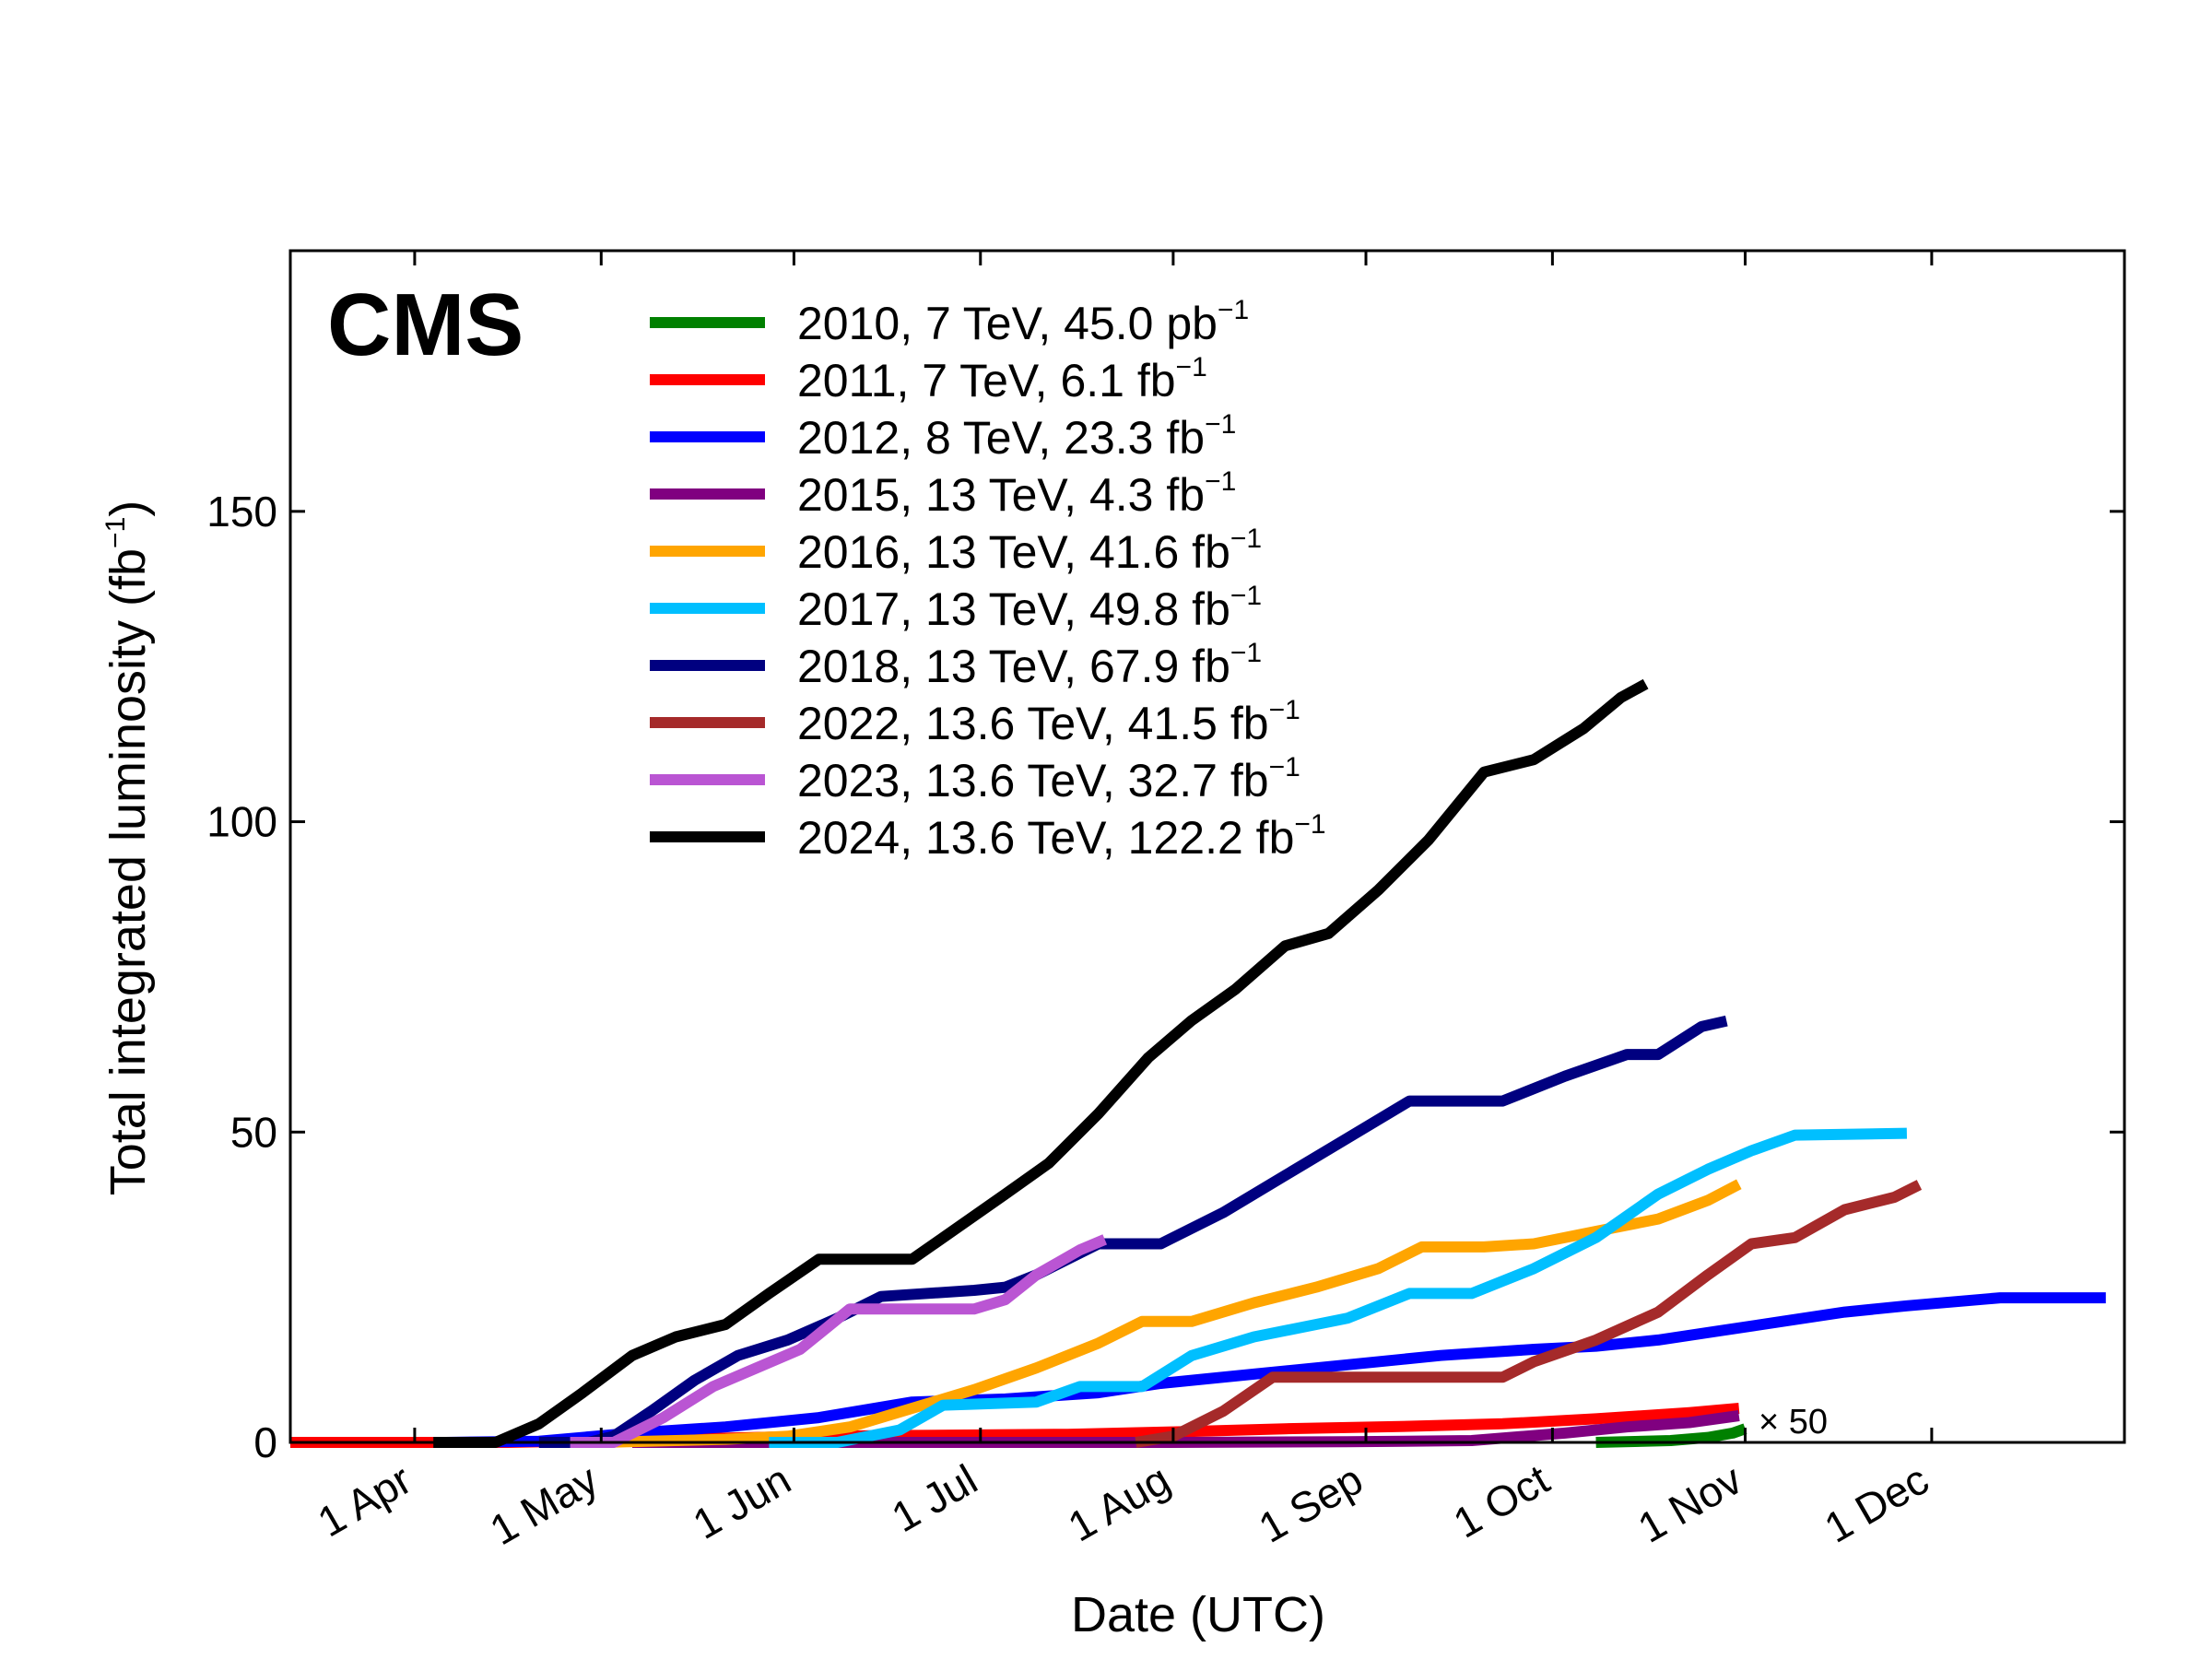  Describe the element at coordinates (1793, 1422) in the screenshot. I see `scale-annotation: × 50` at that location.